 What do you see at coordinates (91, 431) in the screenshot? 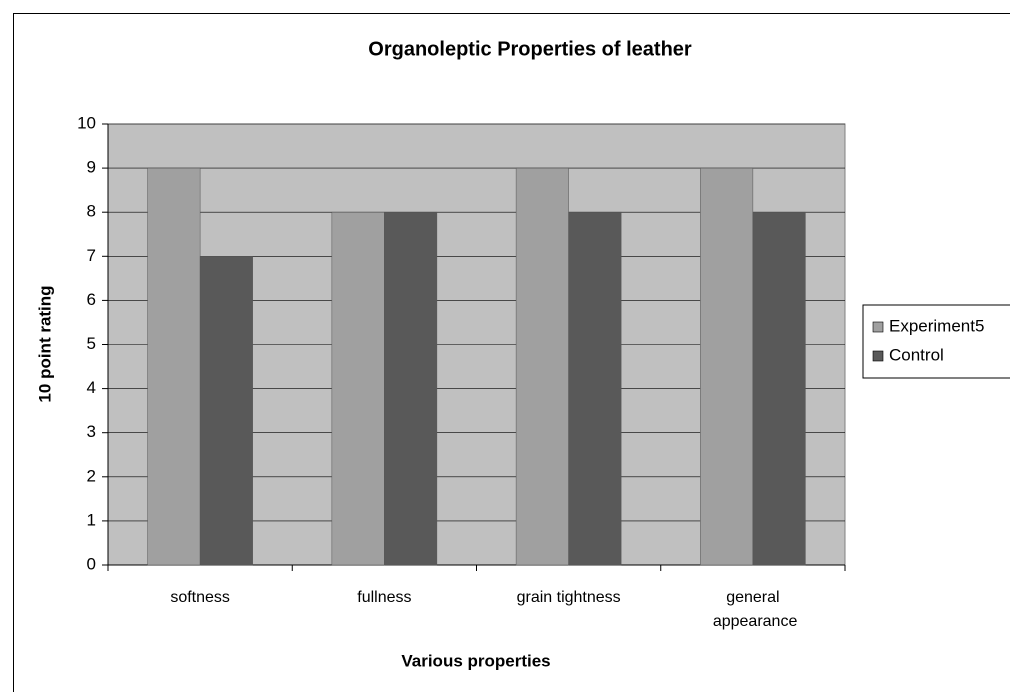
I see `y-tick-label: 3` at bounding box center [91, 431].